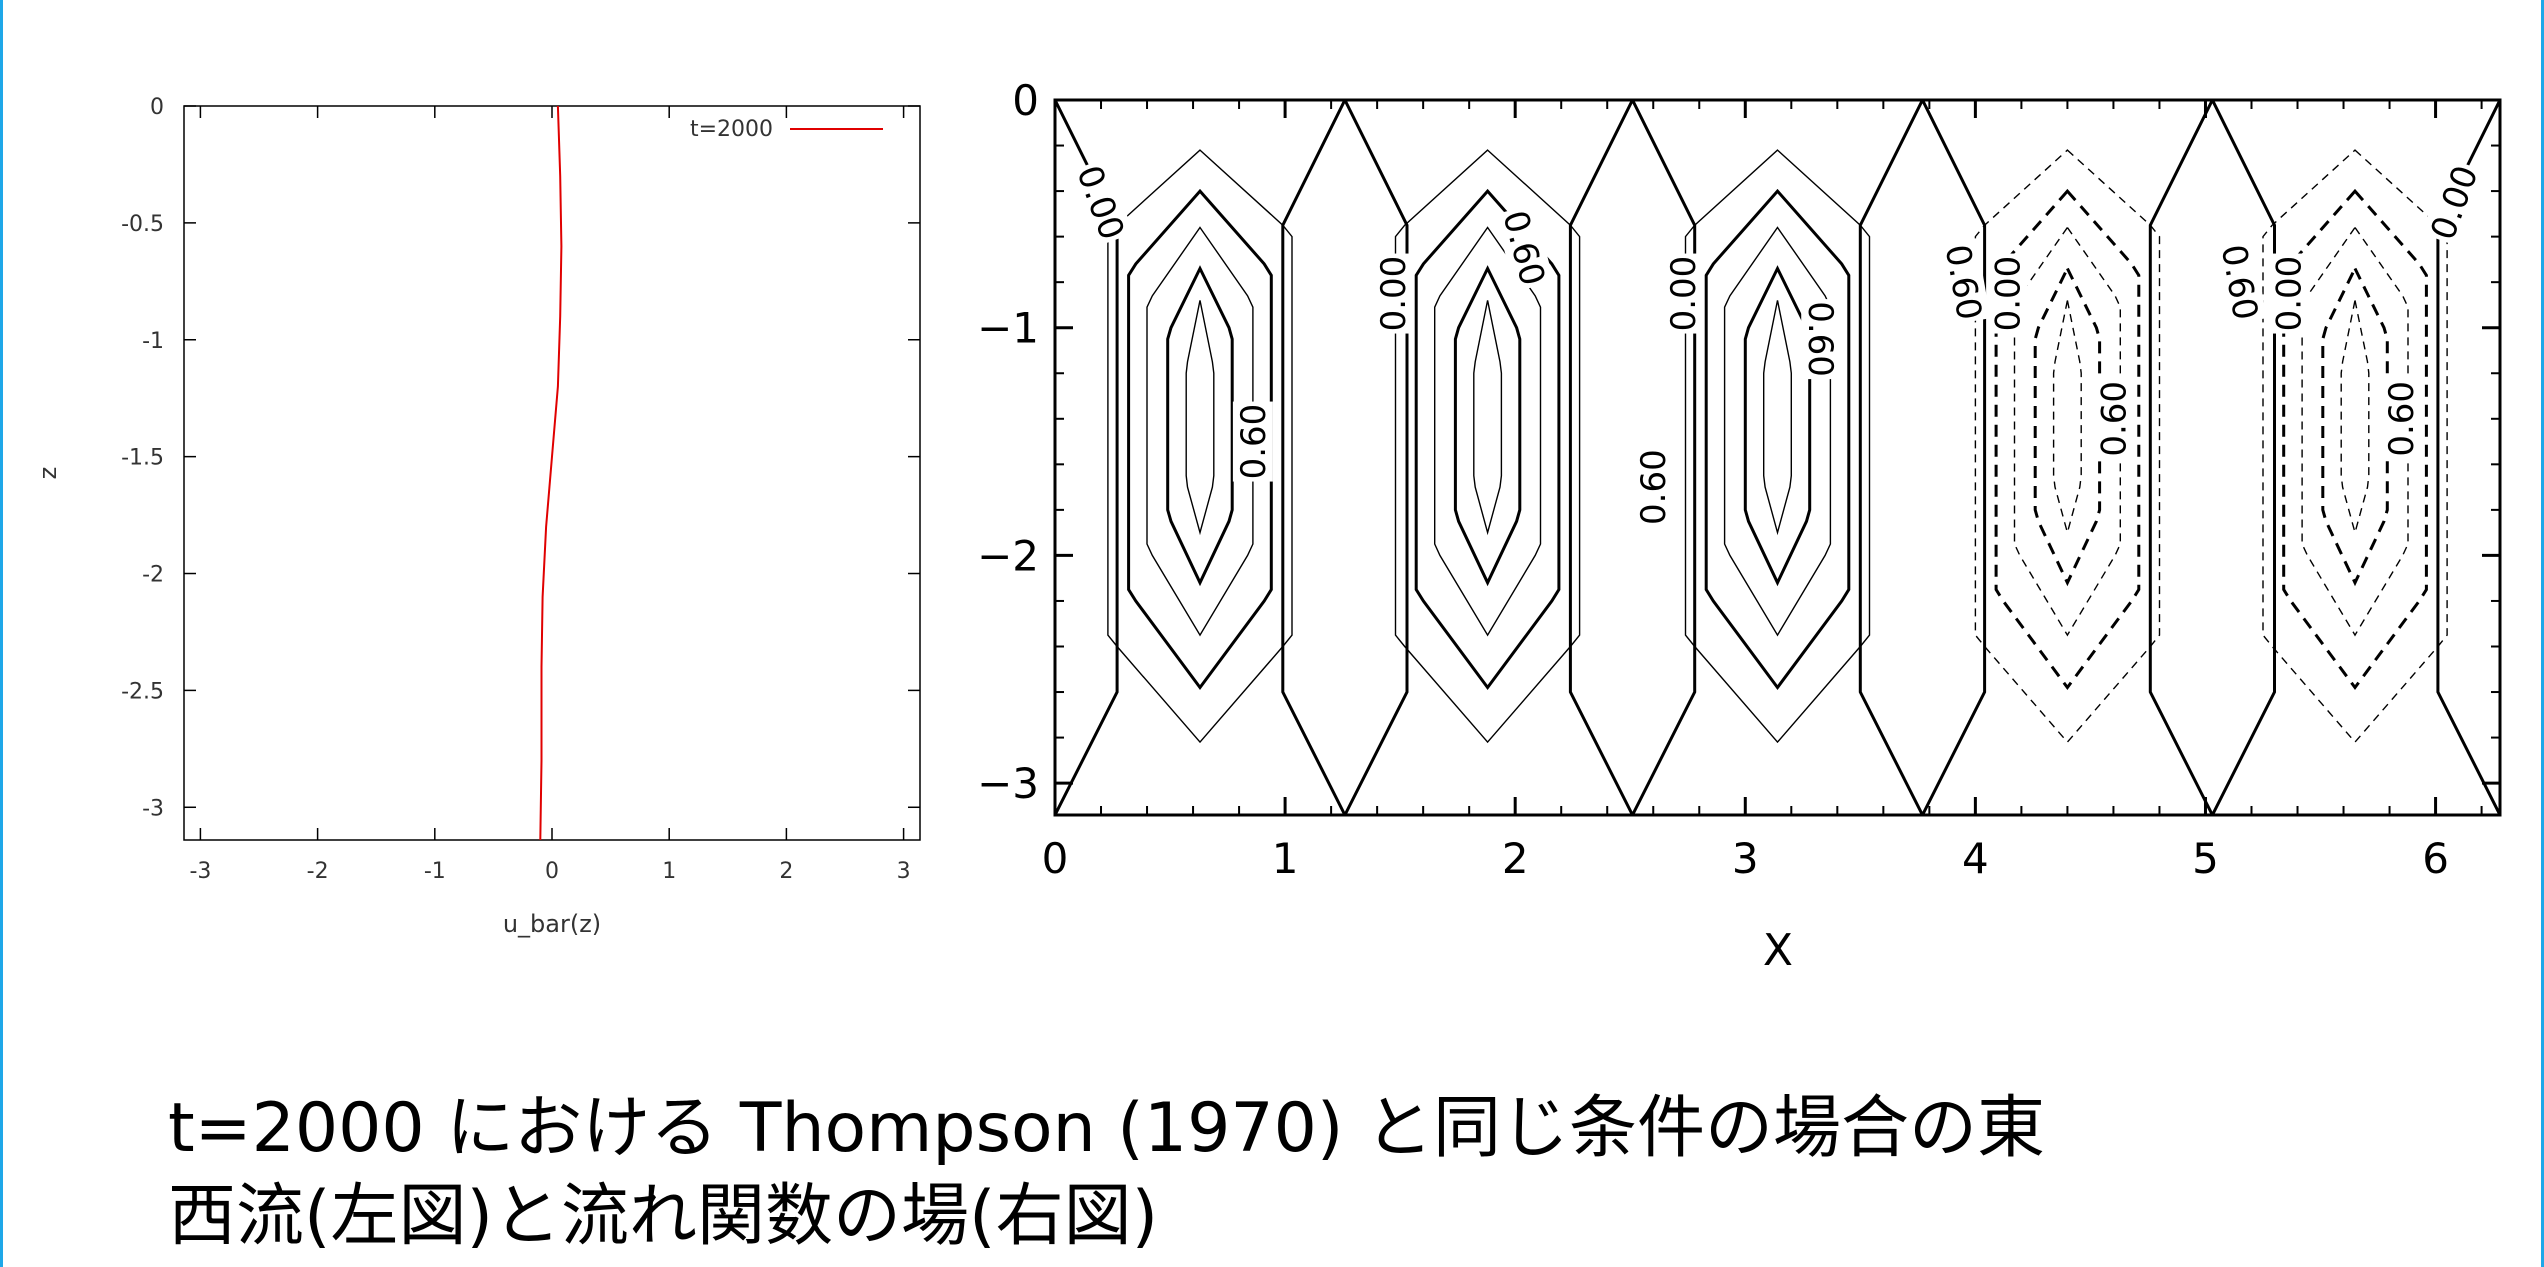 The image size is (2544, 1267). What do you see at coordinates (1975, 858) in the screenshot?
I see `x-tick-label: 4` at bounding box center [1975, 858].